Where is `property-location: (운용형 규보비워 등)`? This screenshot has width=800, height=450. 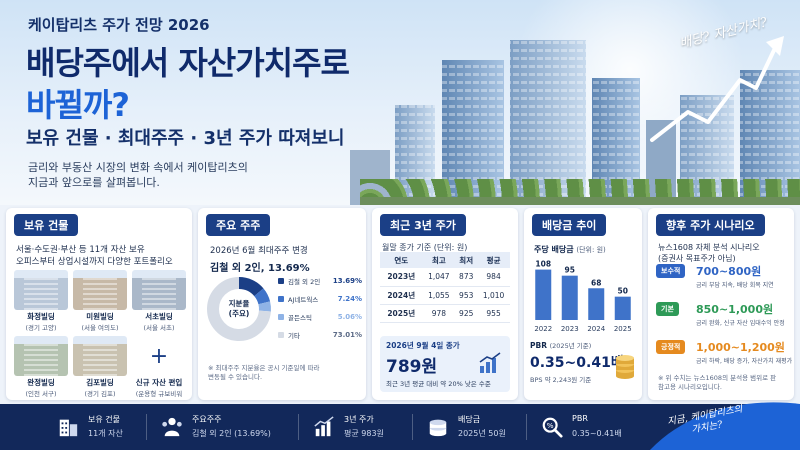 property-location: (운용형 규보비워 등) is located at coordinates (159, 394).